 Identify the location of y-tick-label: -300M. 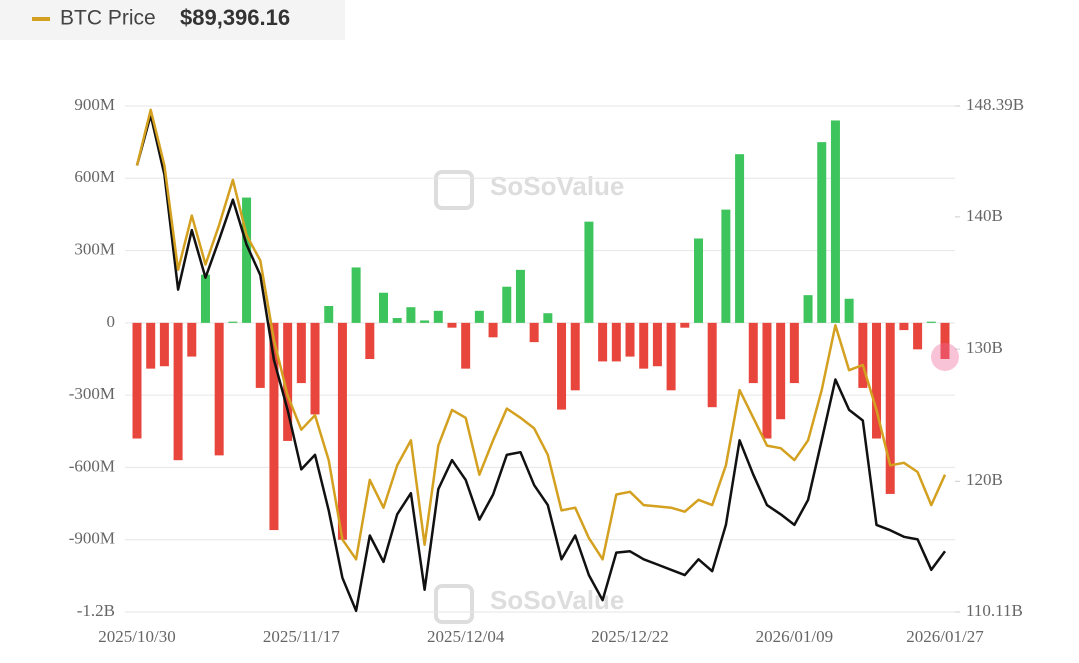
(92, 393).